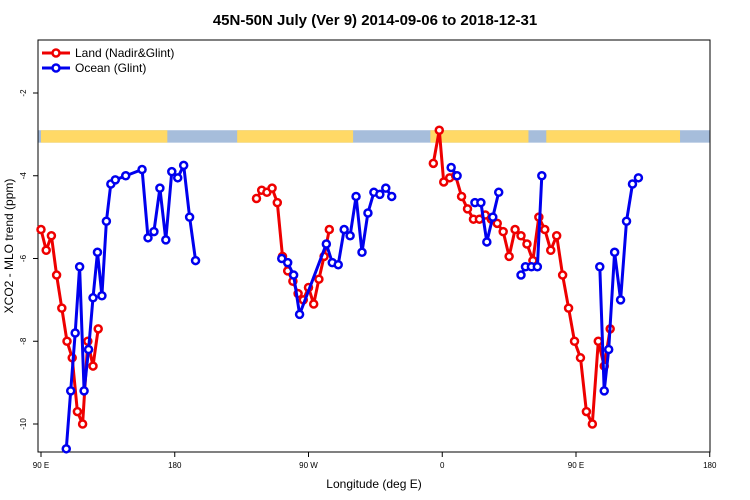 Image resolution: width=750 pixels, height=500 pixels. I want to click on y-axis: -2 -4 -6 -8 -10, so click(28, 259).